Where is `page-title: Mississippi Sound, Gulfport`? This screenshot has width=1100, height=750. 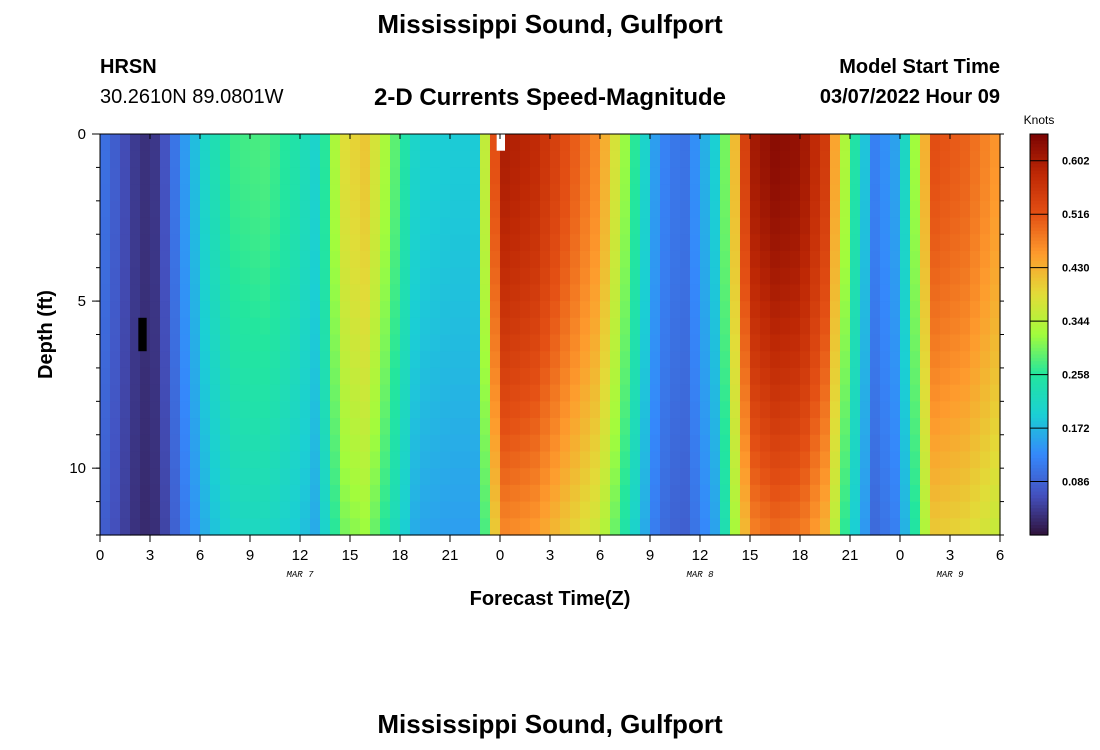
page-title: Mississippi Sound, Gulfport is located at coordinates (550, 24).